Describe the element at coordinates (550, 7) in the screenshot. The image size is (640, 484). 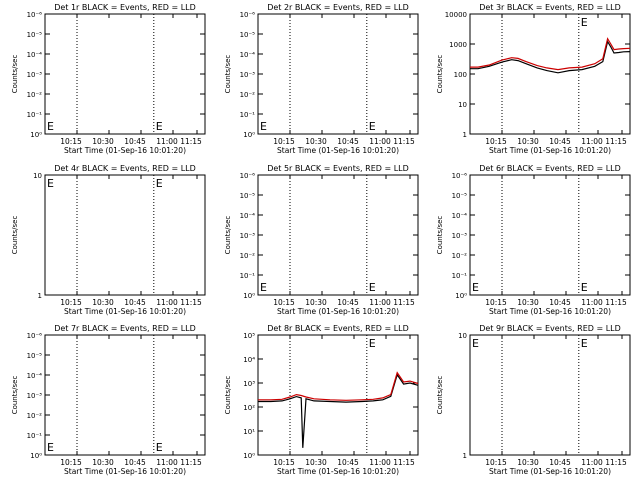
I see `panel-title: Det 3r BLACK = Events, RED = LLD` at that location.